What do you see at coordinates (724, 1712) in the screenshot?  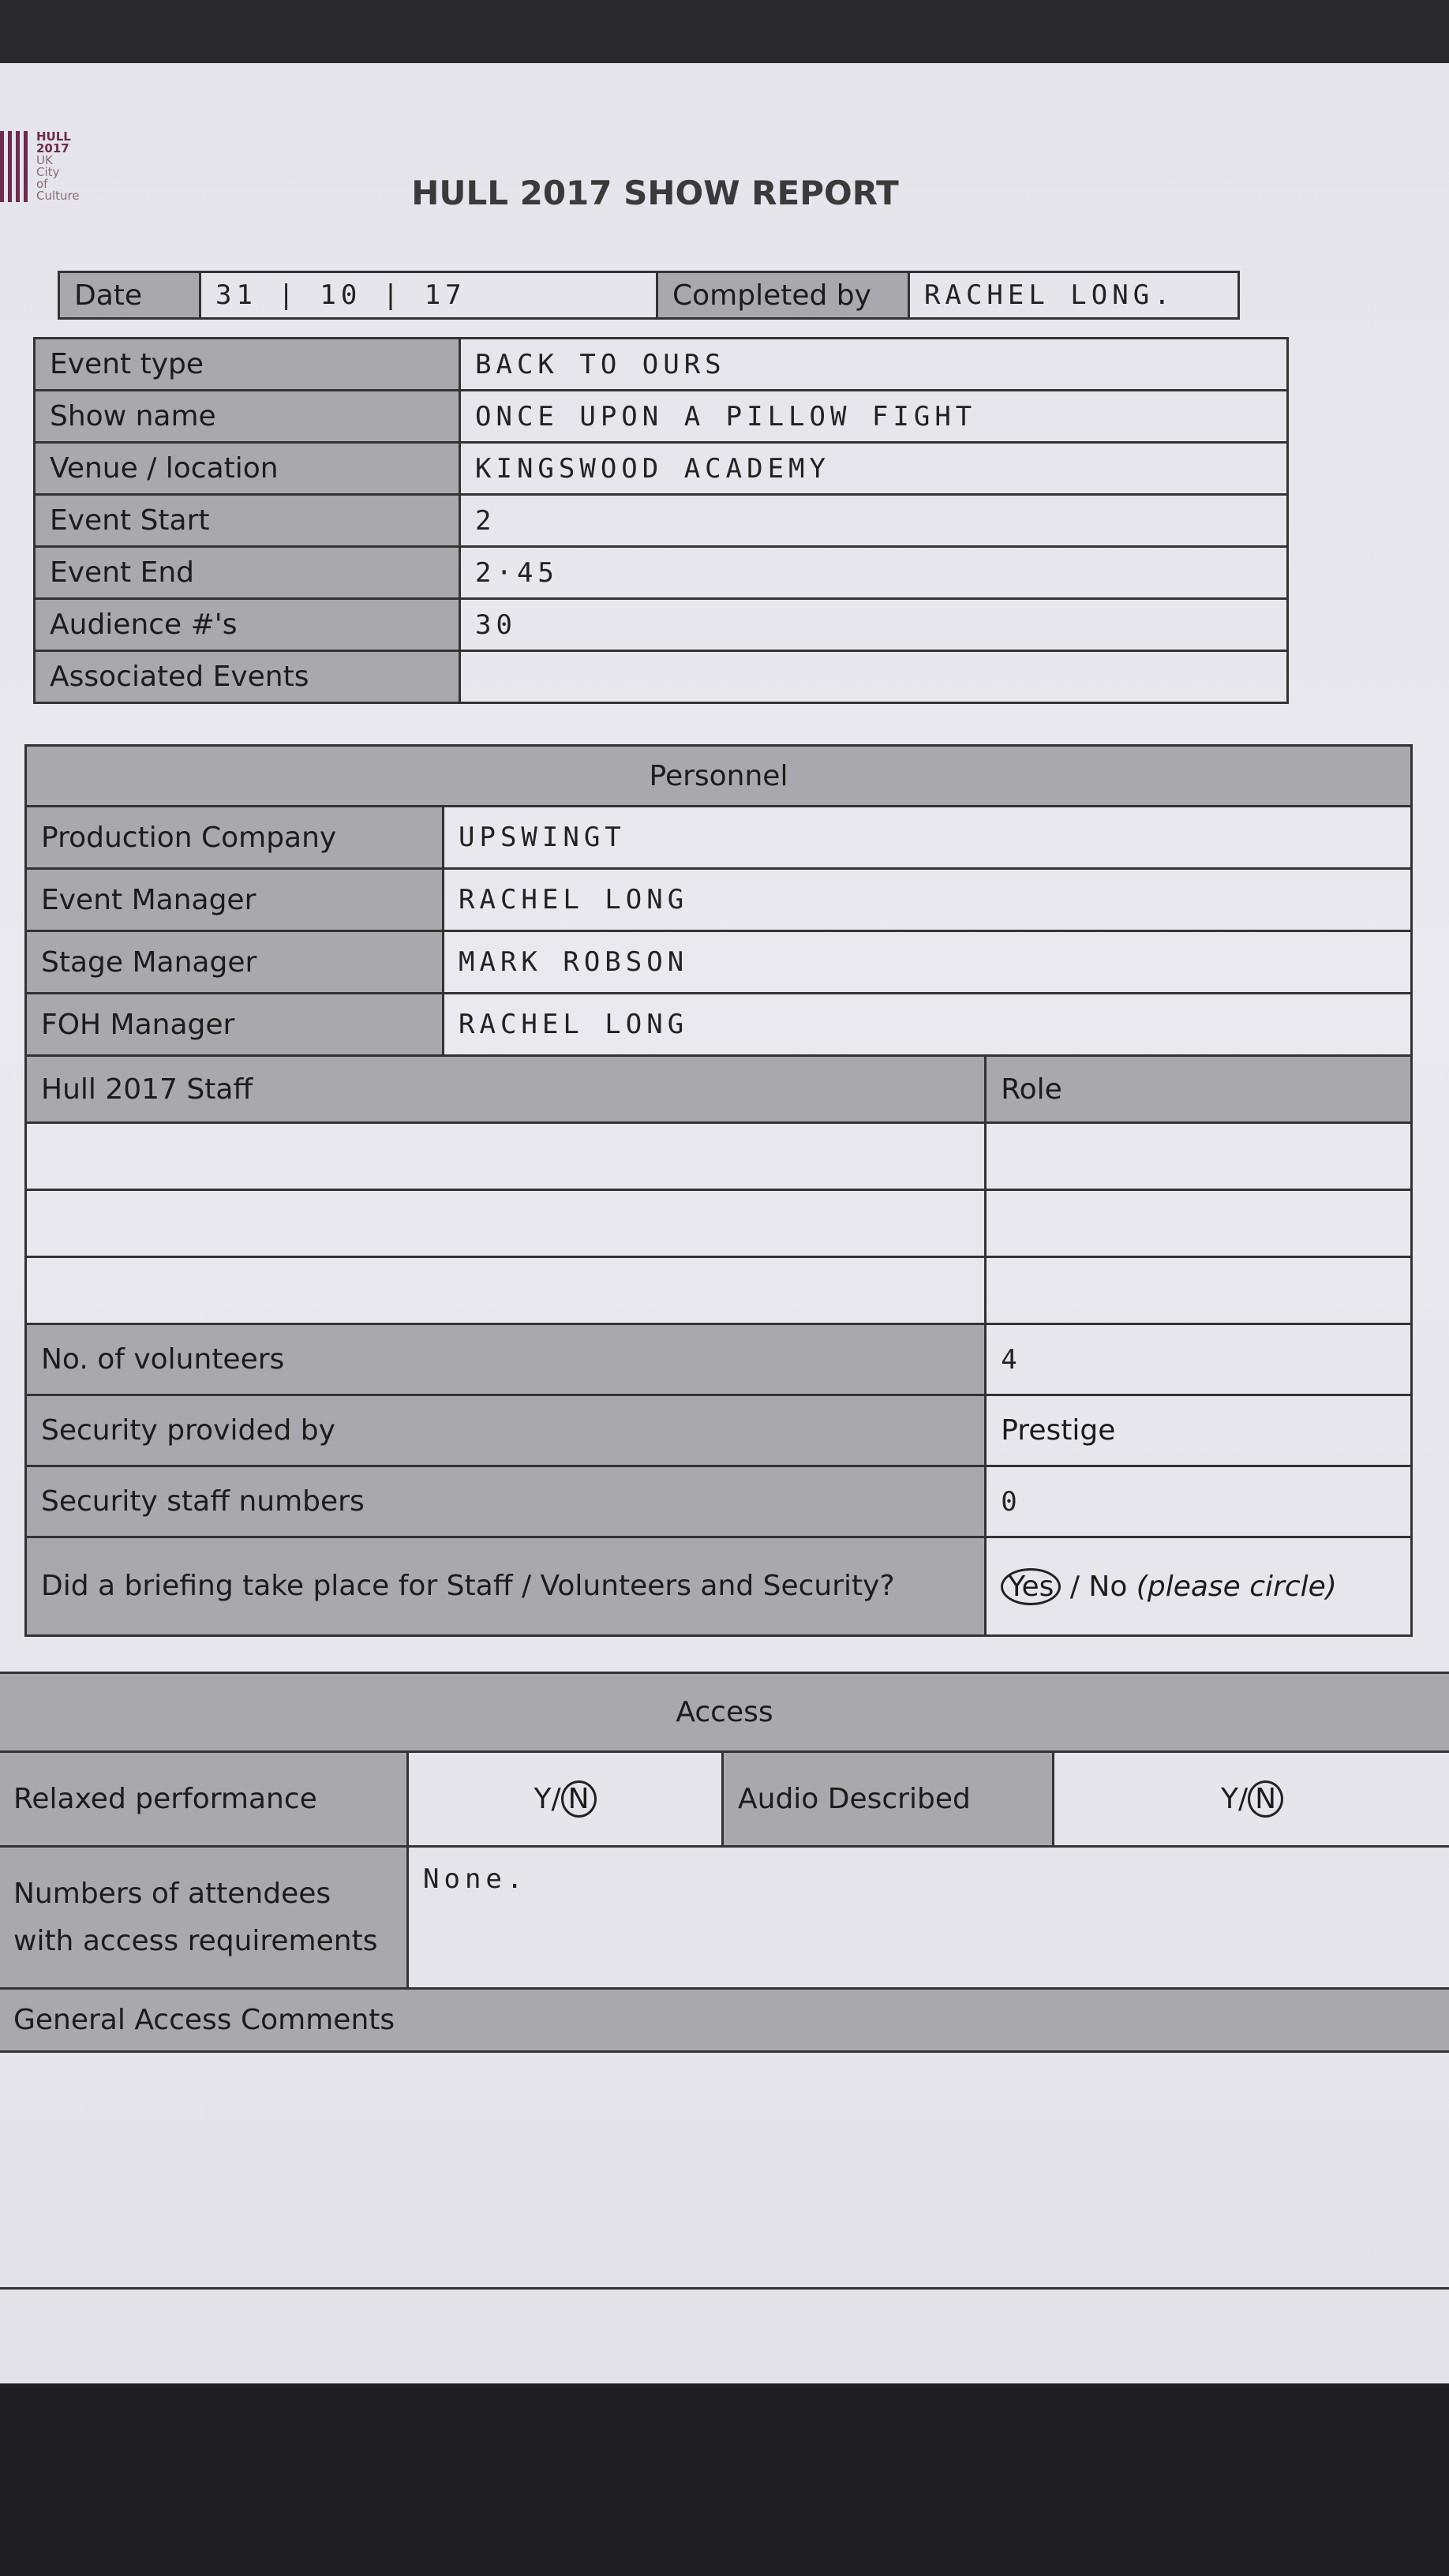 I see `access-heading: Access` at bounding box center [724, 1712].